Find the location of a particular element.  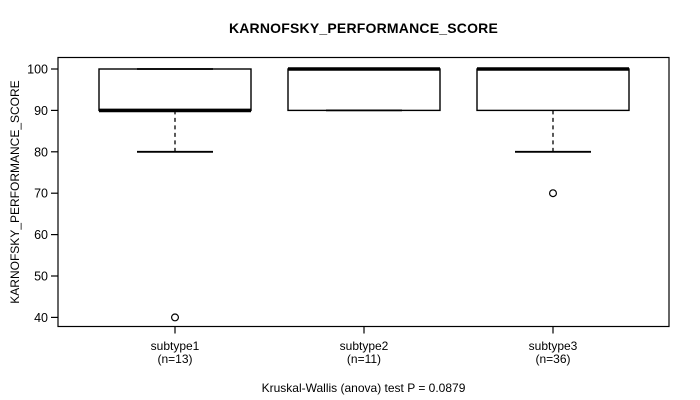

y-tick-label: 40 is located at coordinates (41, 318).